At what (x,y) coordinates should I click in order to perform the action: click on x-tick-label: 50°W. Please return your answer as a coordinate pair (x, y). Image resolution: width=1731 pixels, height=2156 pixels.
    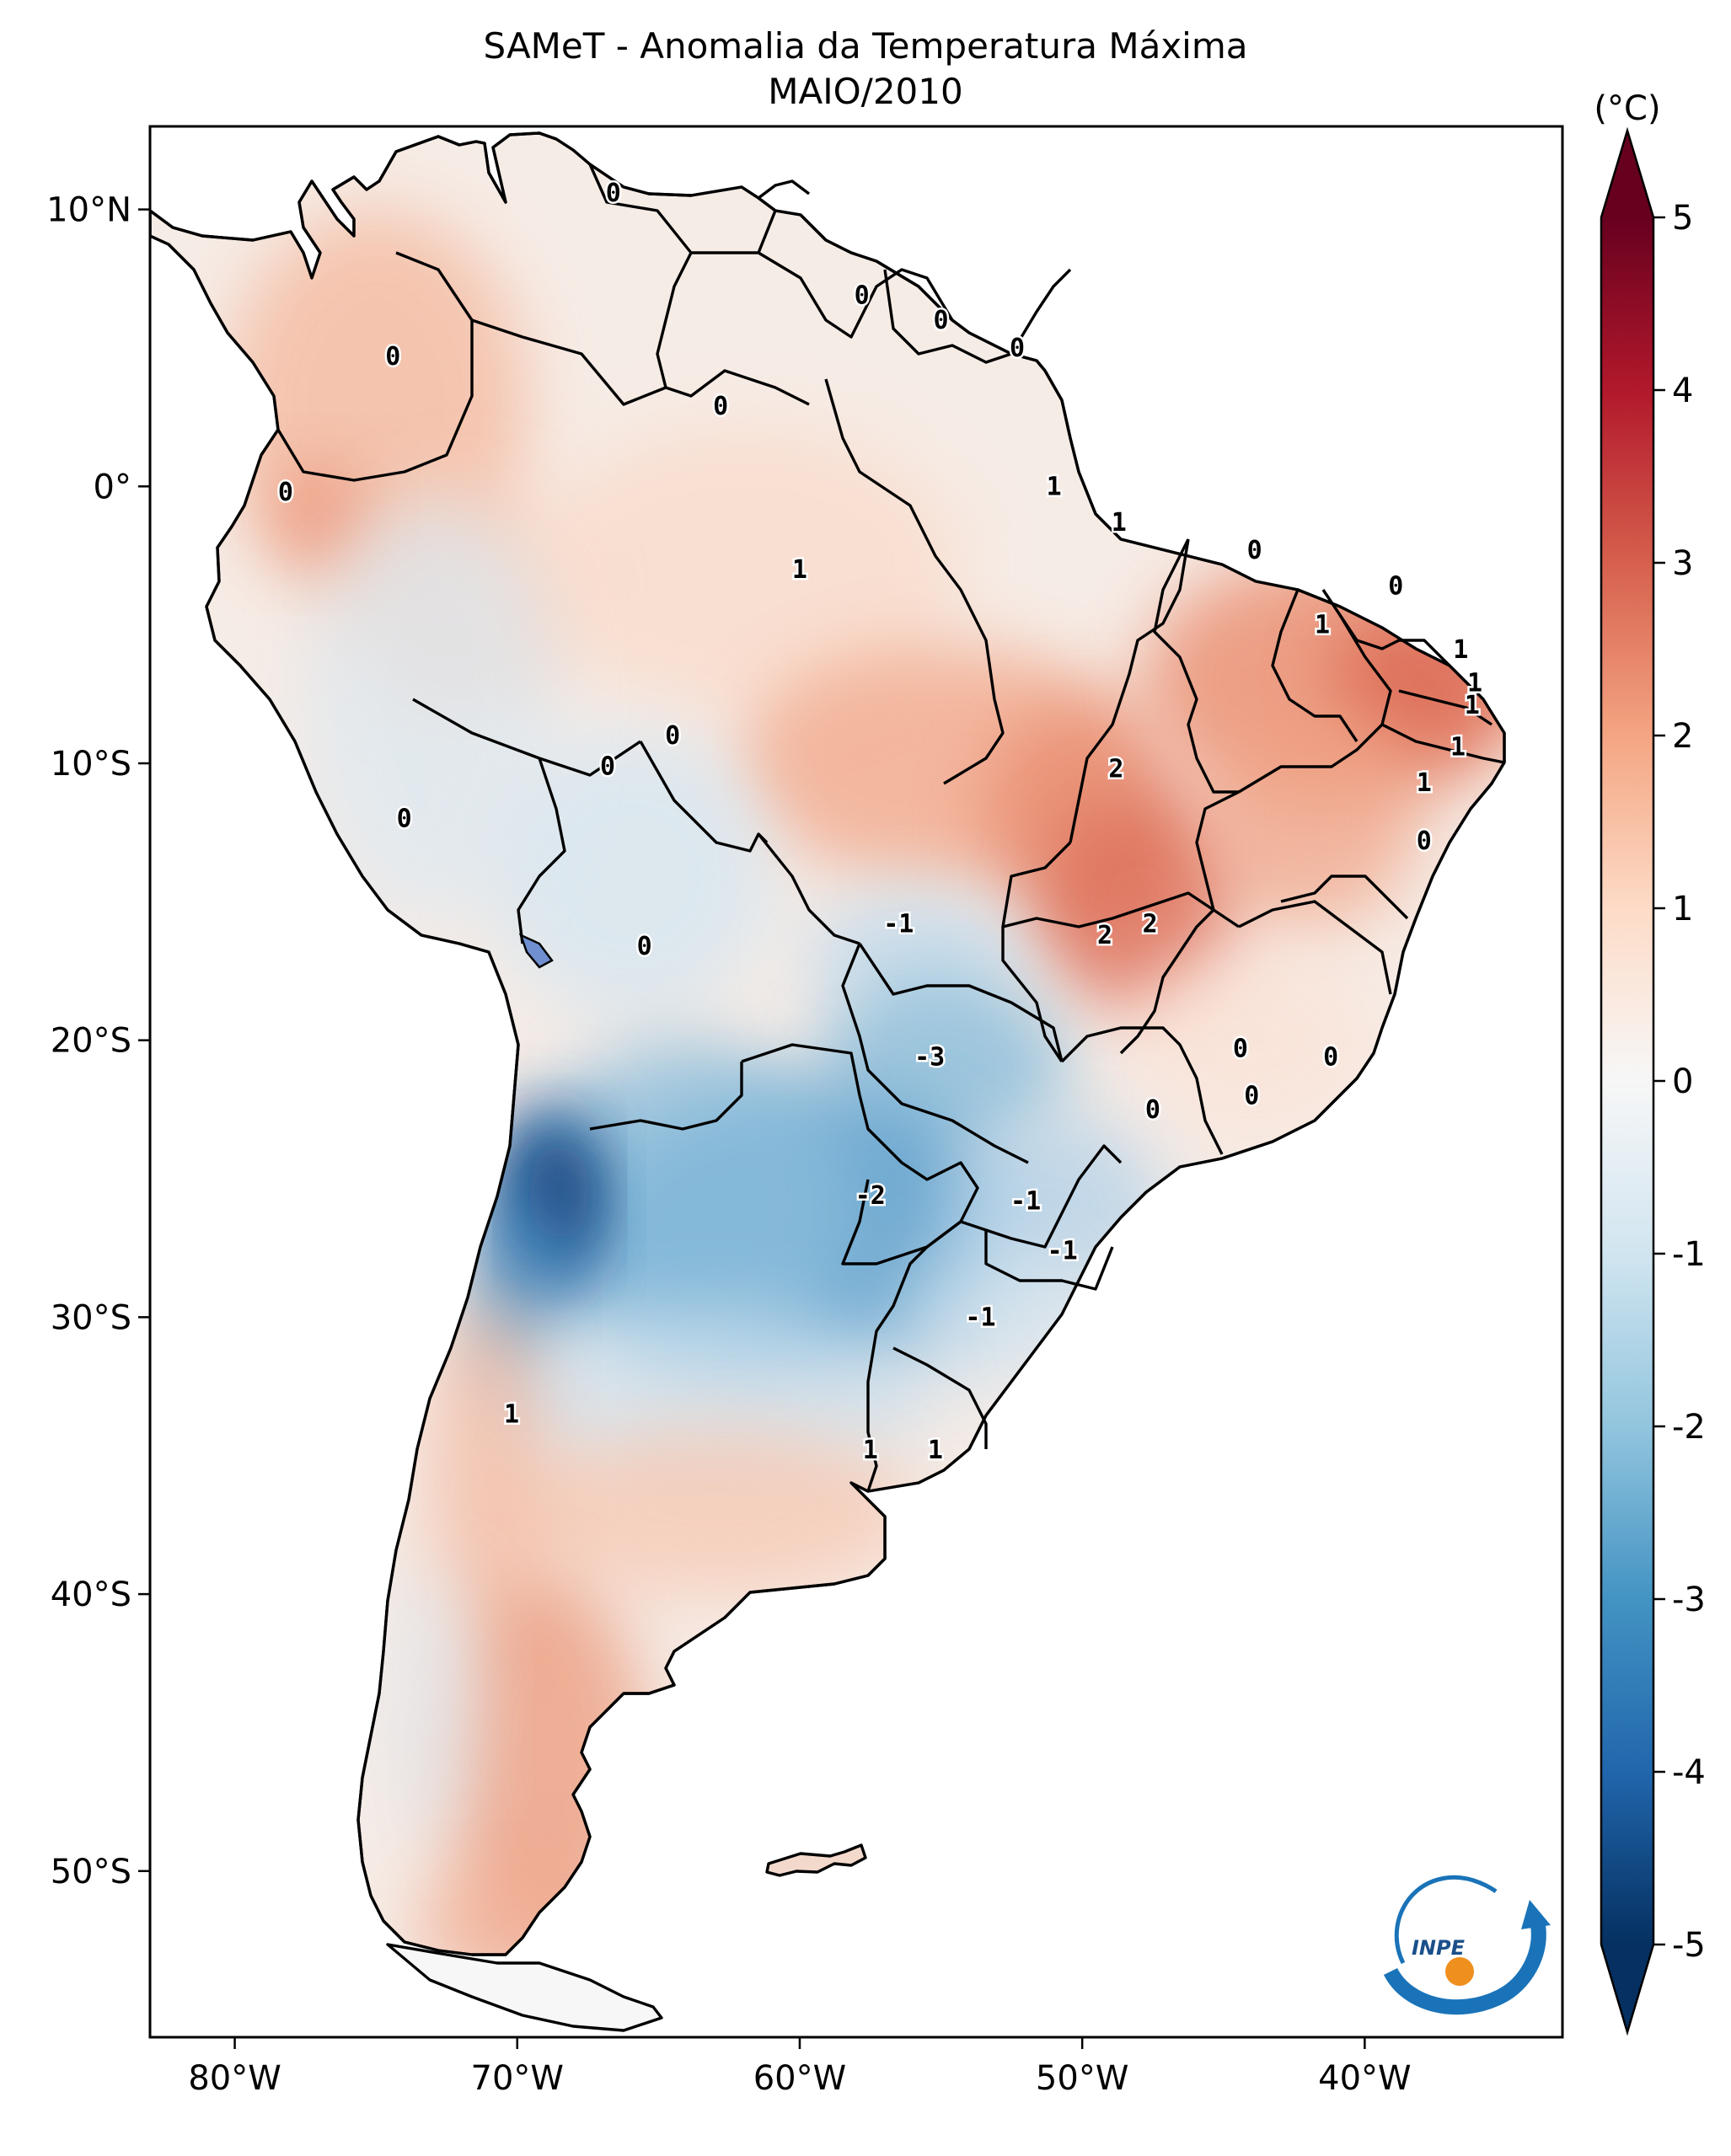
    Looking at the image, I should click on (1082, 2078).